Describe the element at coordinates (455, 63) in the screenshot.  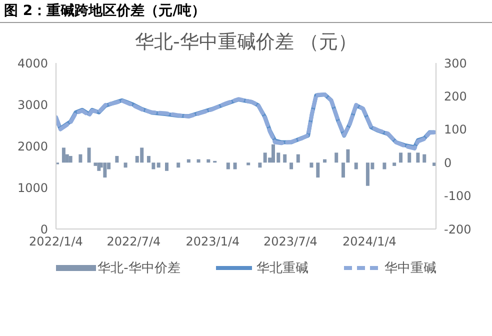
I see `y2-tick-label: 300` at that location.